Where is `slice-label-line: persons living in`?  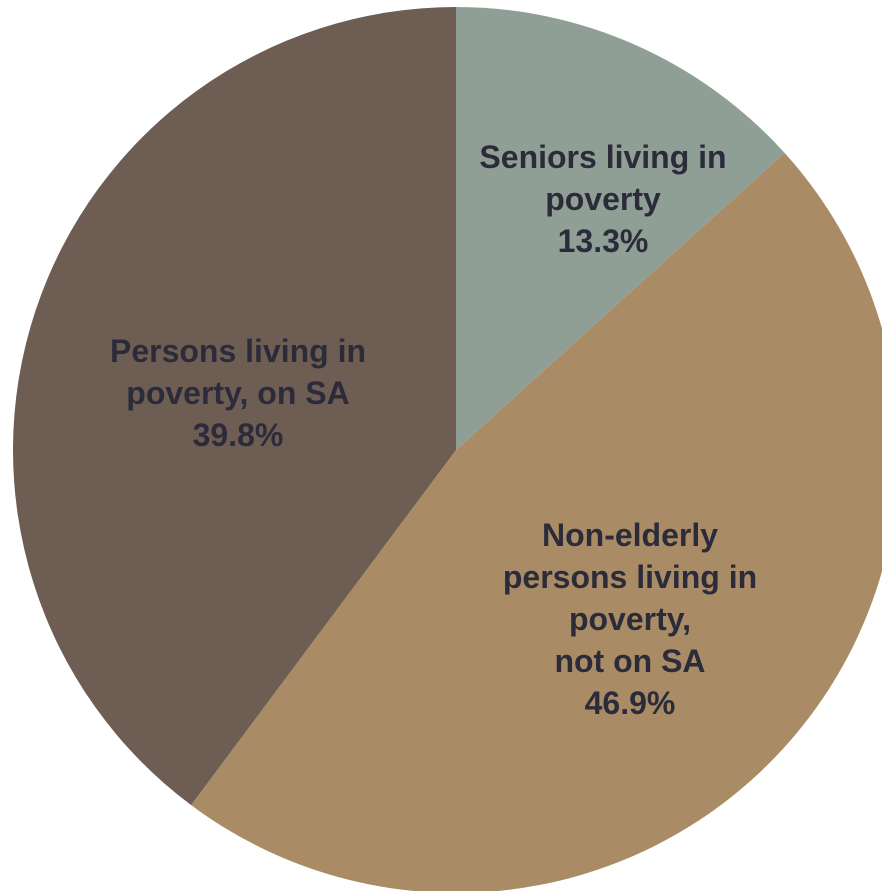
slice-label-line: persons living in is located at coordinates (630, 577).